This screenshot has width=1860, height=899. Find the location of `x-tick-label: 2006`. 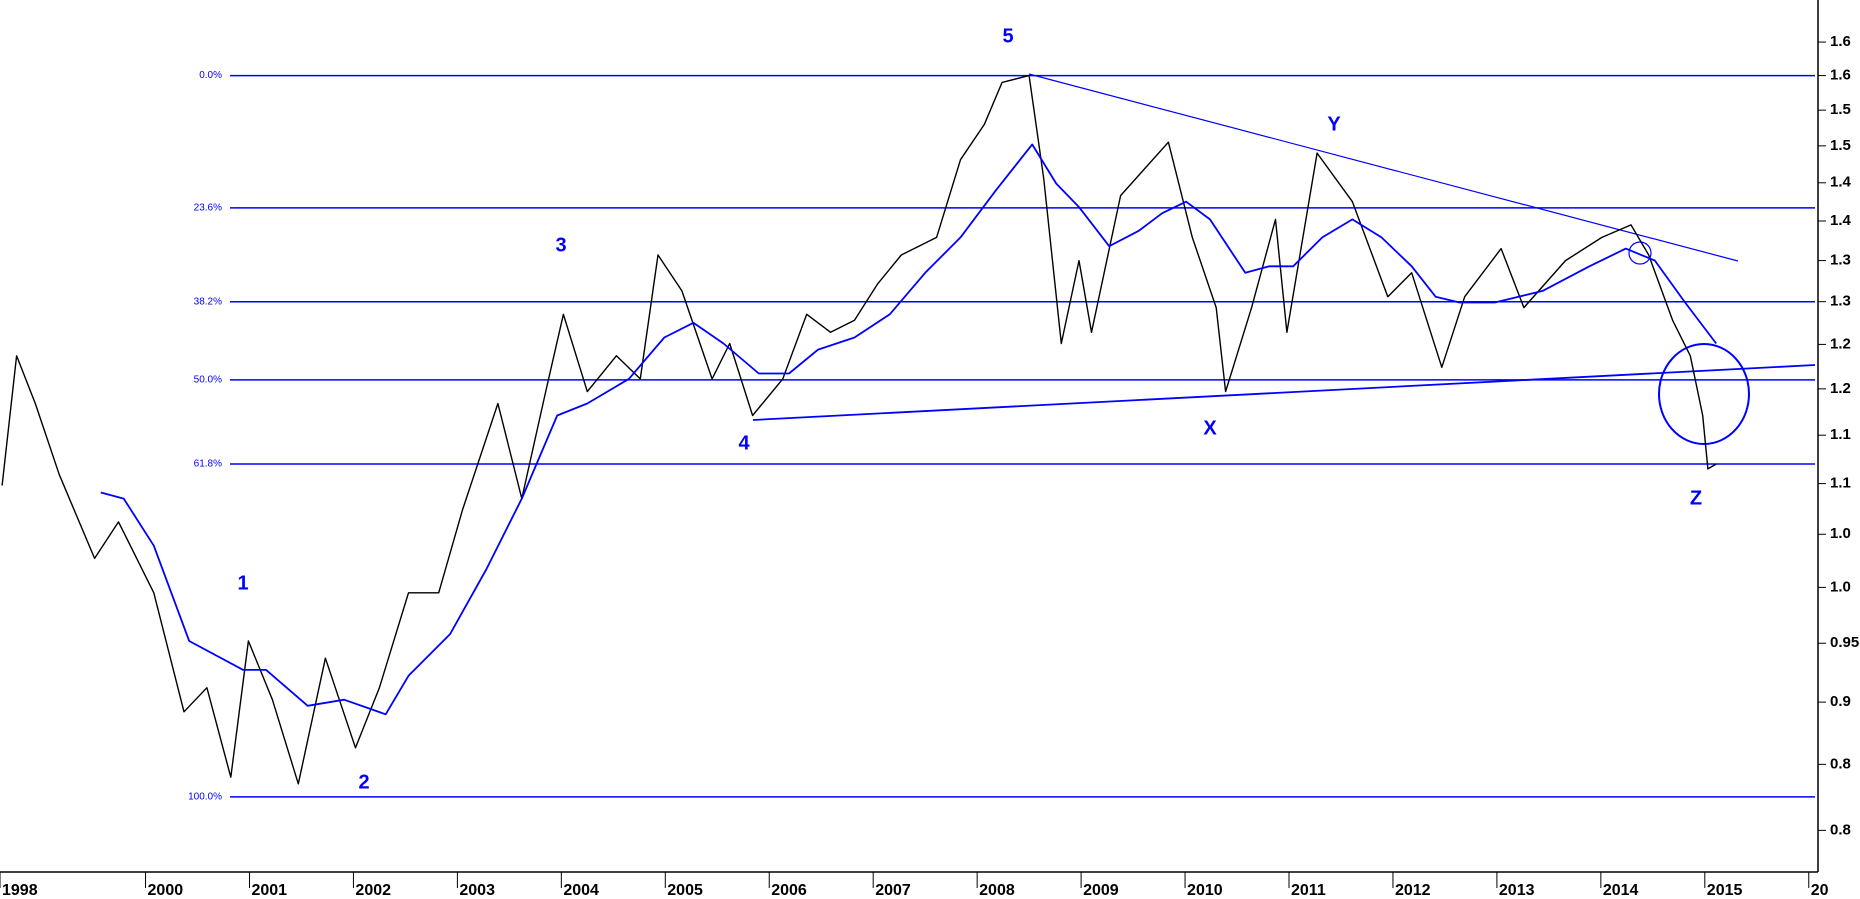

x-tick-label: 2006 is located at coordinates (789, 890).